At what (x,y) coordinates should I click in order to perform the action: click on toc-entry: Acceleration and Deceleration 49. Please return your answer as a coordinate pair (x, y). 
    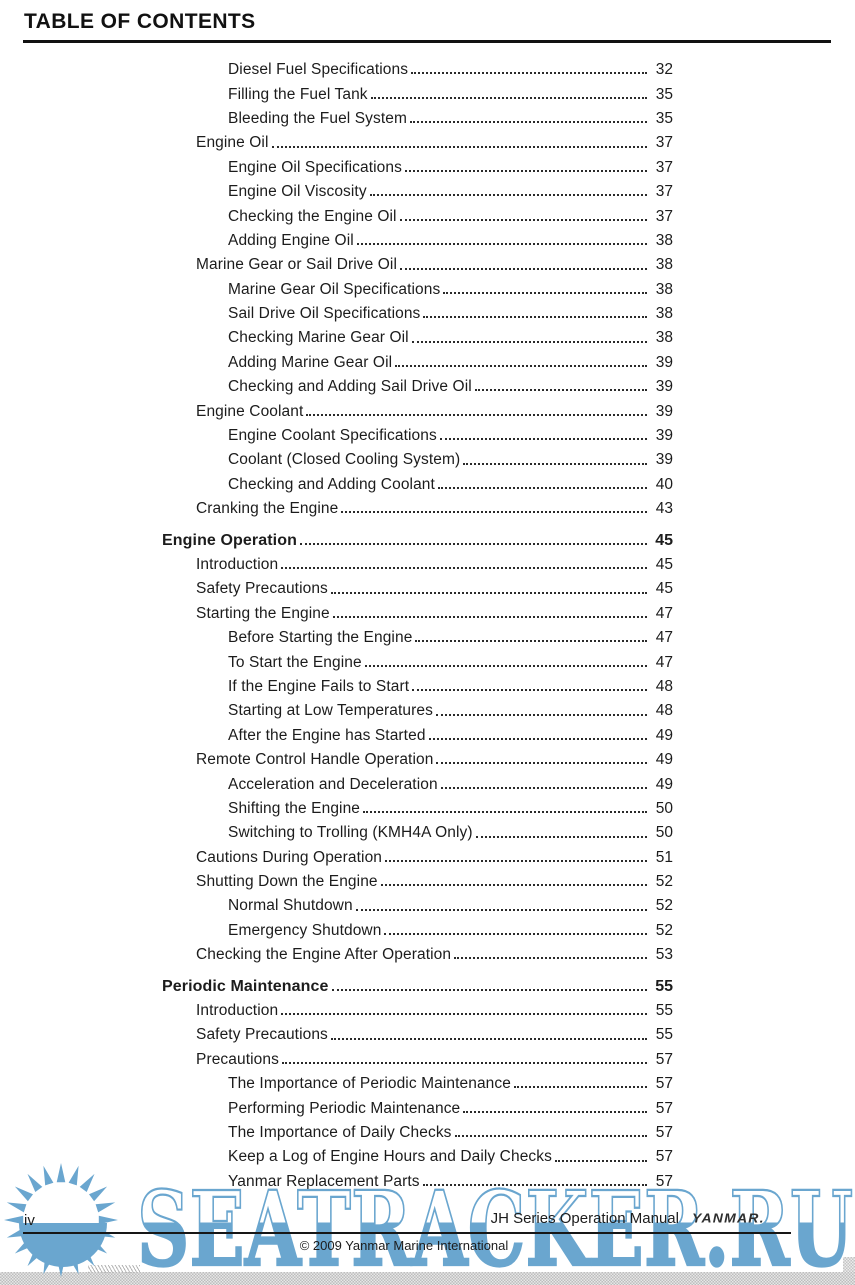
    Looking at the image, I should click on (450, 784).